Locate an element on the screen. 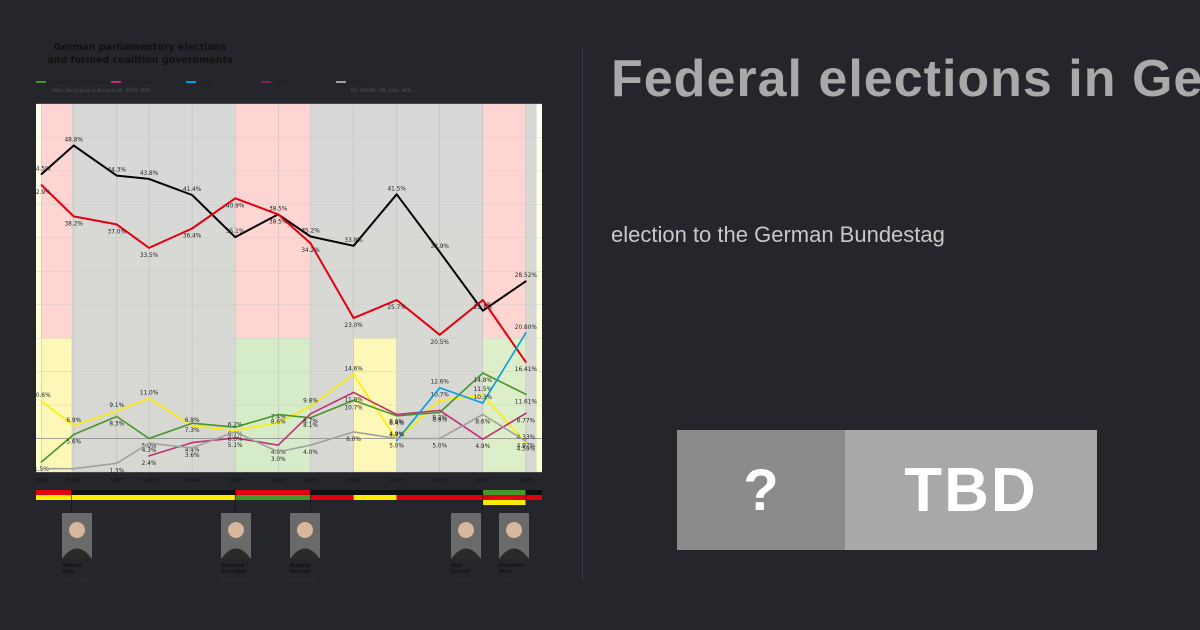 This screenshot has width=1200, height=630. data-label-greens: 8.6% is located at coordinates (278, 422).